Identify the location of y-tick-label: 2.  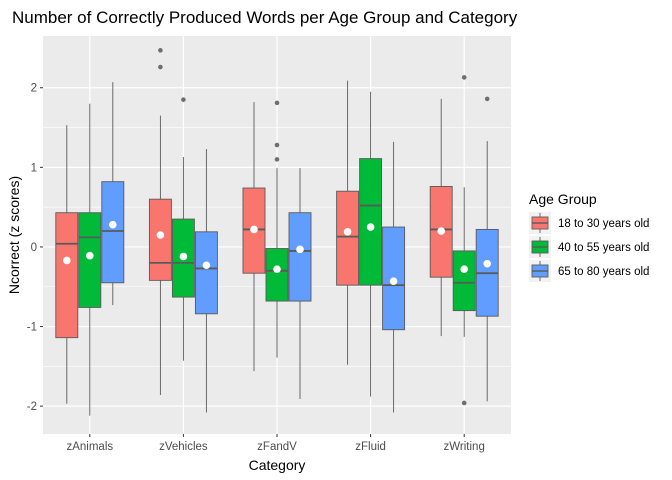
(34, 89).